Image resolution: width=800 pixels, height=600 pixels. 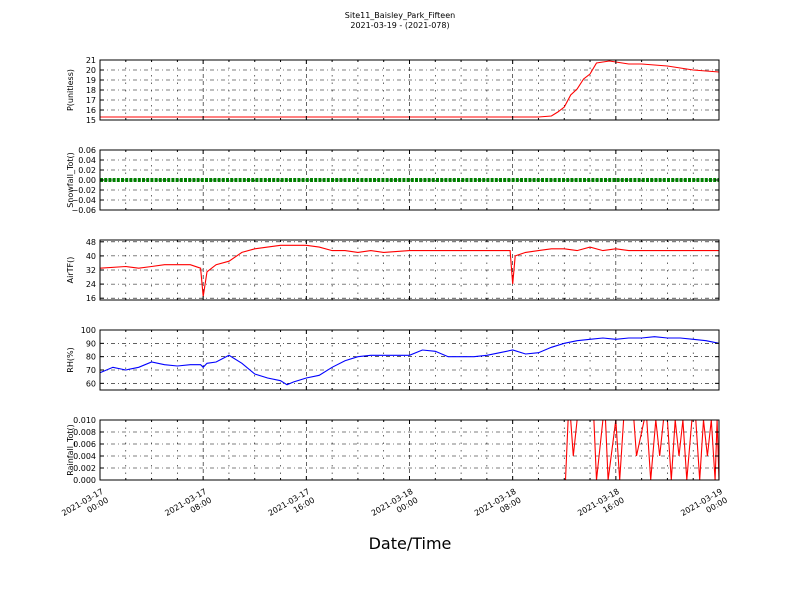 What do you see at coordinates (70, 90) in the screenshot?
I see `y-axis-label: P(unitless)` at bounding box center [70, 90].